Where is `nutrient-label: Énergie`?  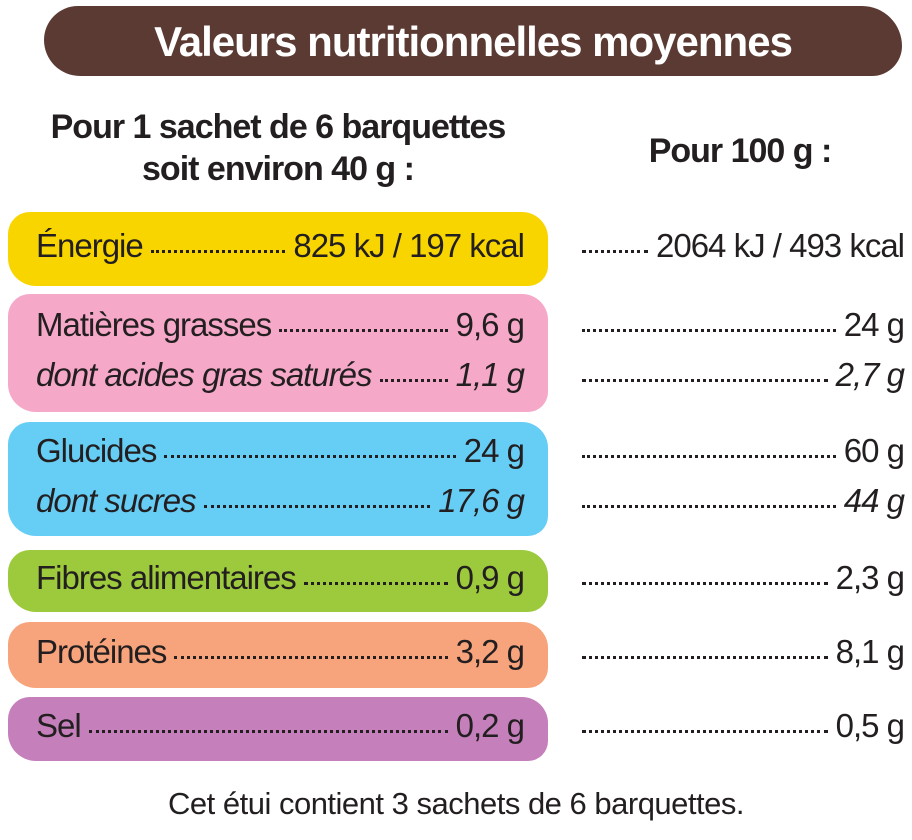
nutrient-label: Énergie is located at coordinates (90, 245).